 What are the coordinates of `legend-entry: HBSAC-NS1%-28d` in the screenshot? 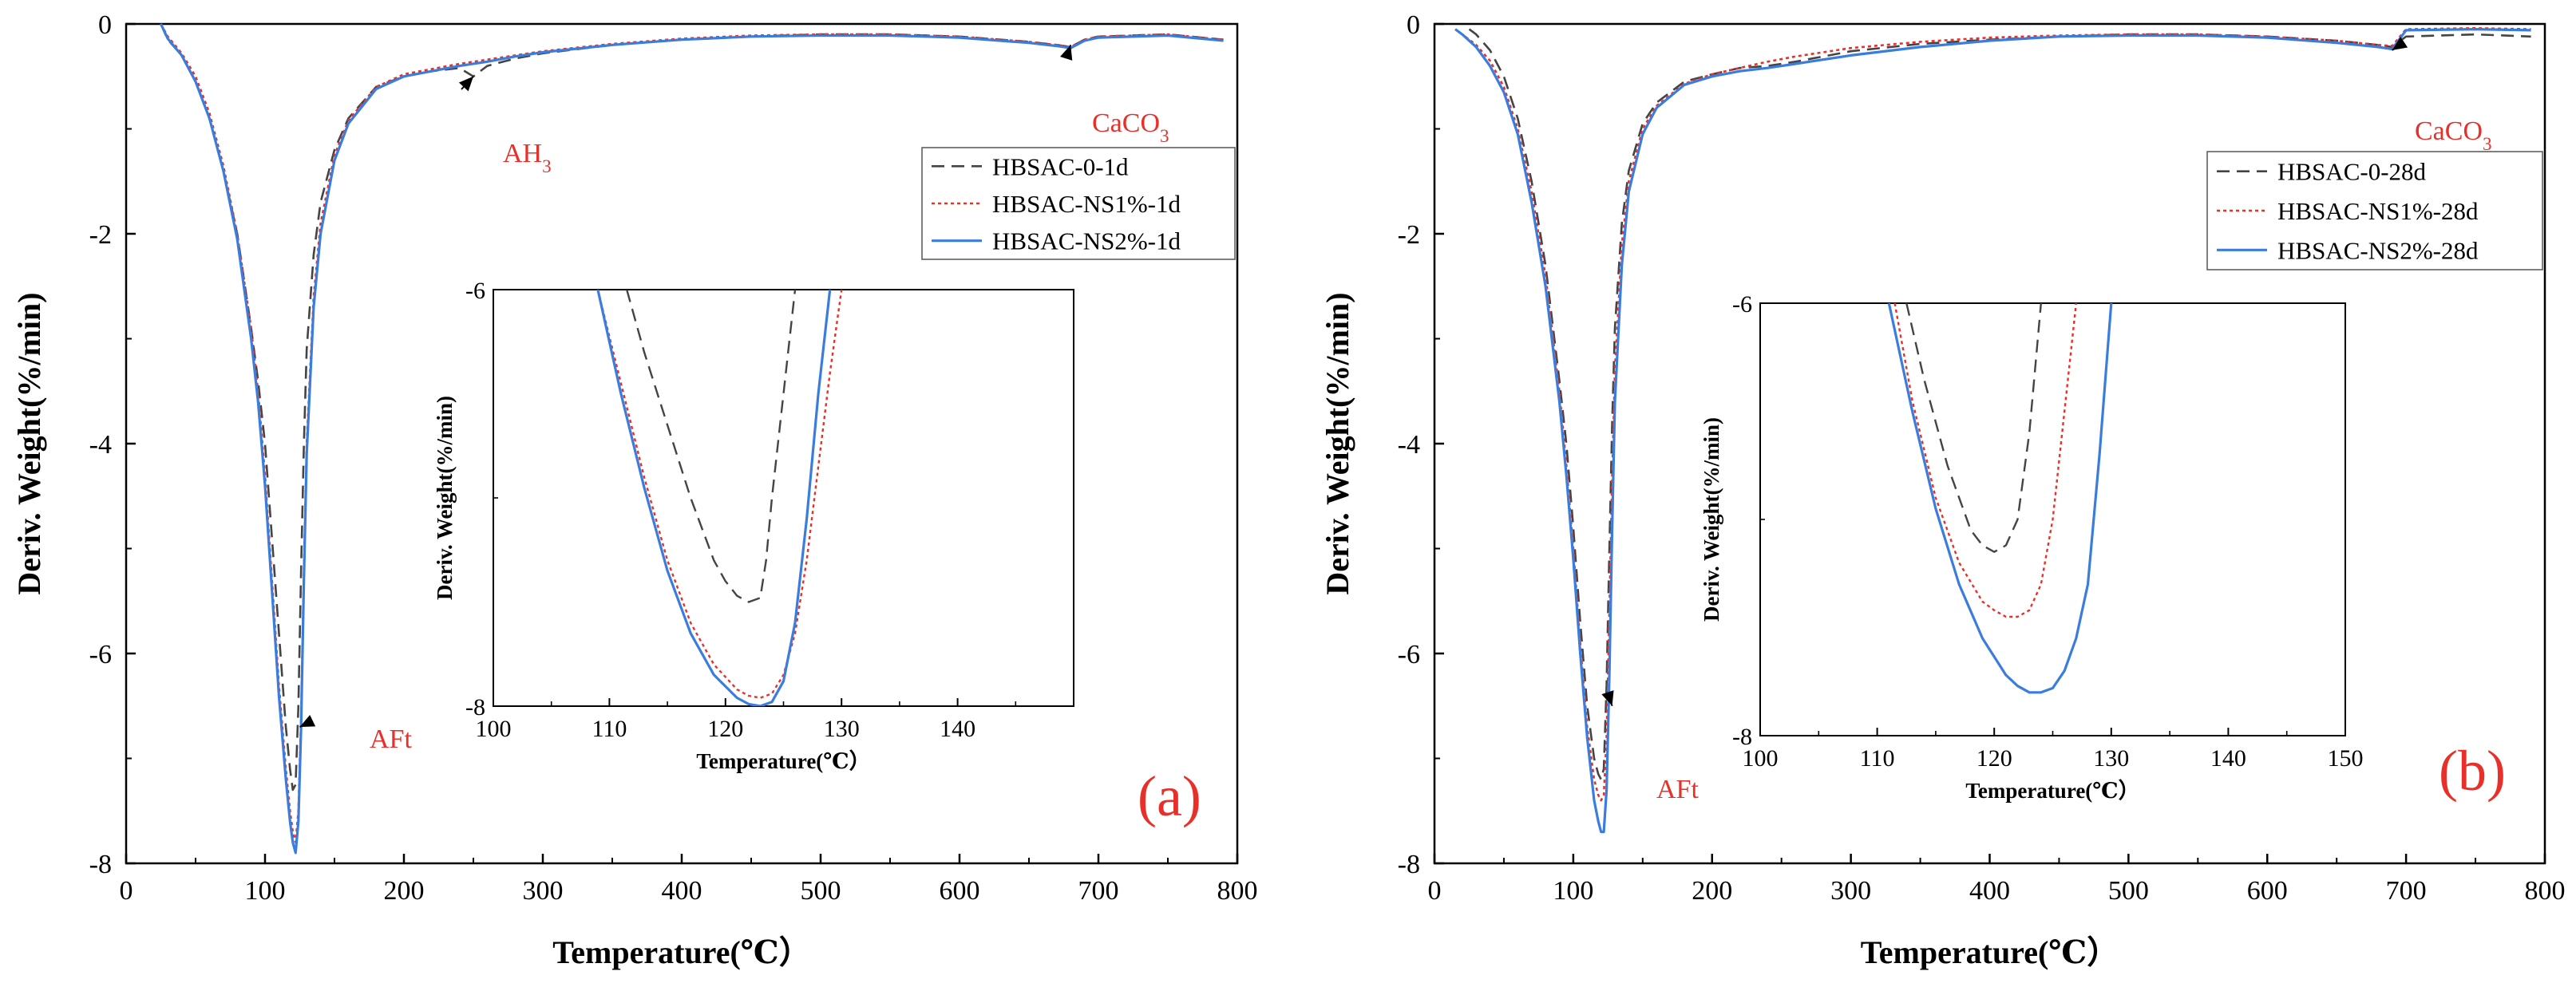 It's located at (2378, 211).